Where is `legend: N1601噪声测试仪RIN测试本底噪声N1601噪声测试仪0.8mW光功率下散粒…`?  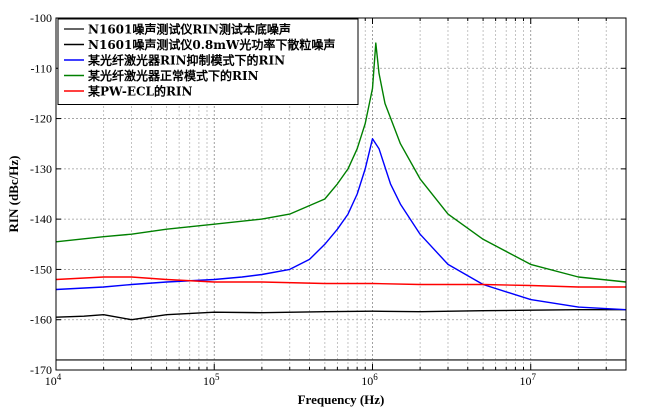
legend: N1601噪声测试仪RIN测试本底噪声N1601噪声测试仪0.8mW光功率下散粒… is located at coordinates (208, 61).